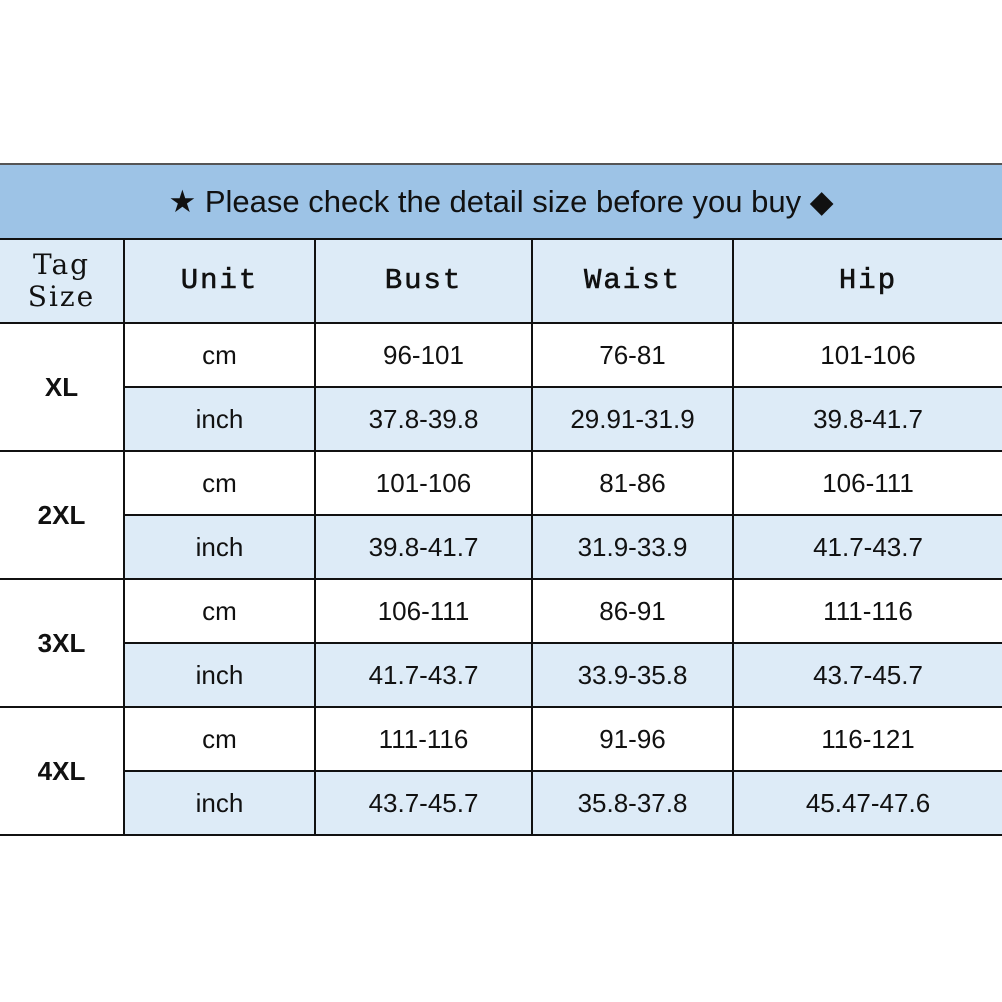 This screenshot has height=1002, width=1002. Describe the element at coordinates (423, 281) in the screenshot. I see `header-bust: Bust` at that location.